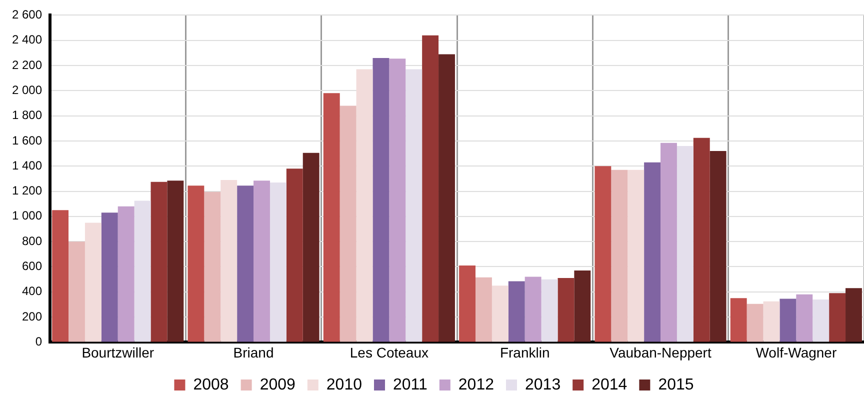  Describe the element at coordinates (610, 385) in the screenshot. I see `legend-label: 2014` at that location.